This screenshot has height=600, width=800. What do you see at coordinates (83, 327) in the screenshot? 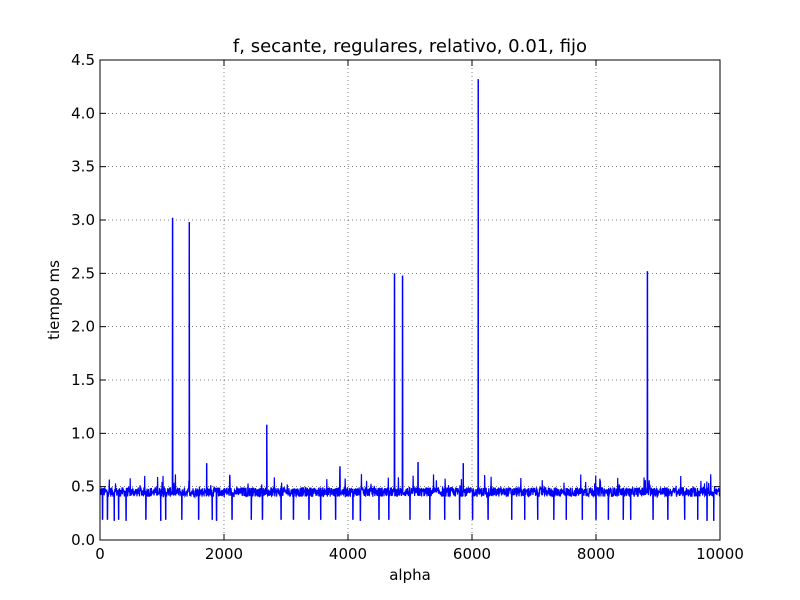
I see `y-tick-label: 2.0` at bounding box center [83, 327].